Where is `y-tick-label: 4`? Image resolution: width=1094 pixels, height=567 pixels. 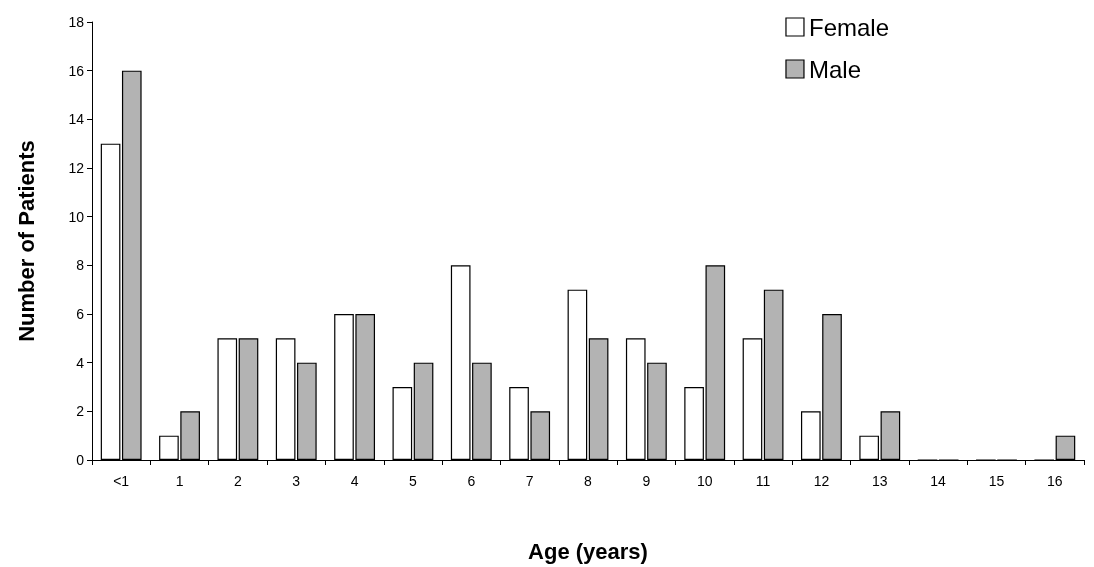
y-tick-label: 4 is located at coordinates (80, 362).